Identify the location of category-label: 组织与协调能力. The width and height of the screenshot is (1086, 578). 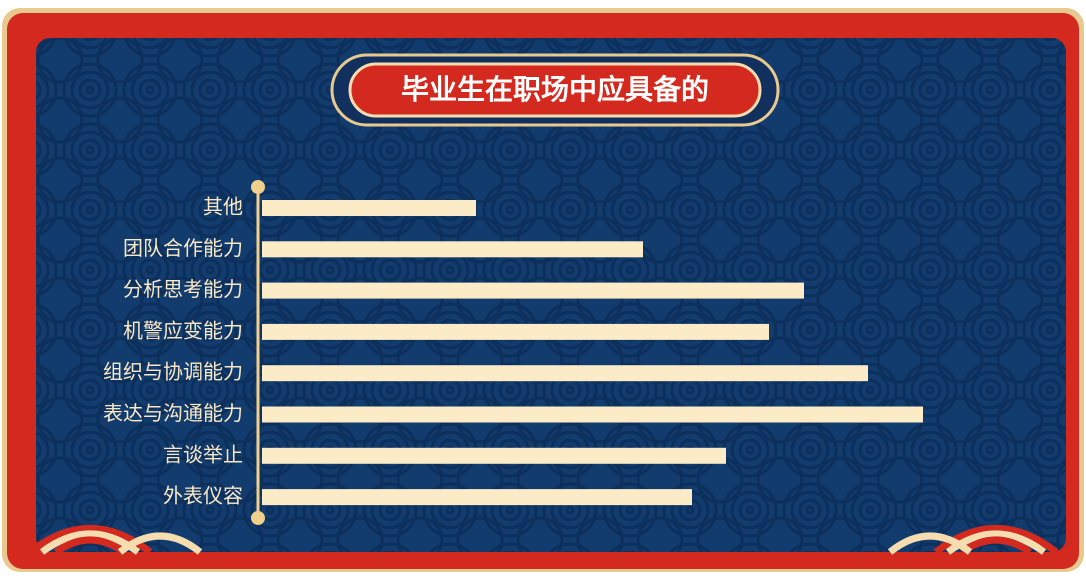
(173, 372).